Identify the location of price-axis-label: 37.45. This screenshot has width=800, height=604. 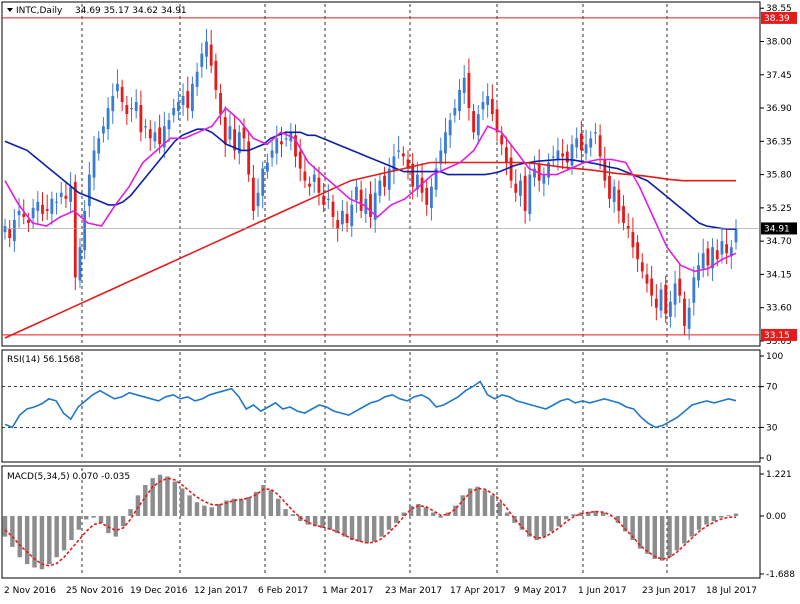
(779, 76).